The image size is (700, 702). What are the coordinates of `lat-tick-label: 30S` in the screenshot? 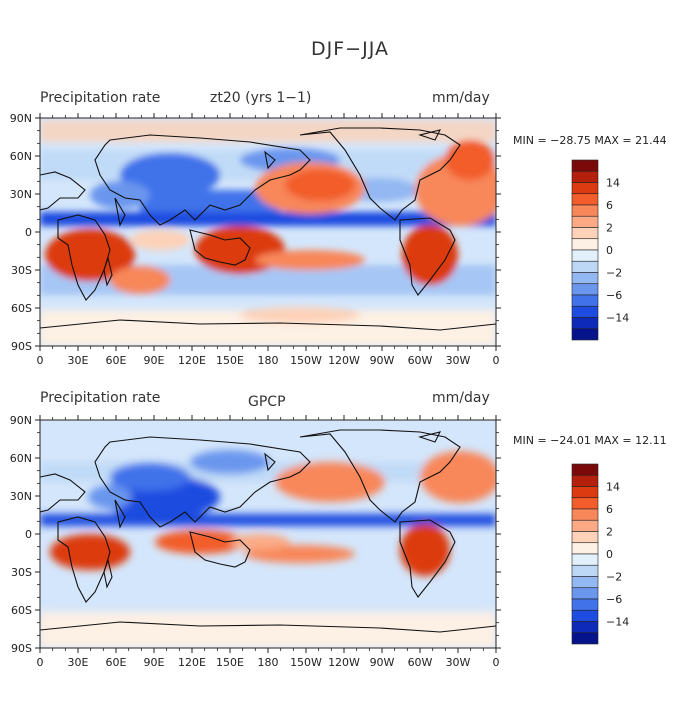 It's located at (21, 270).